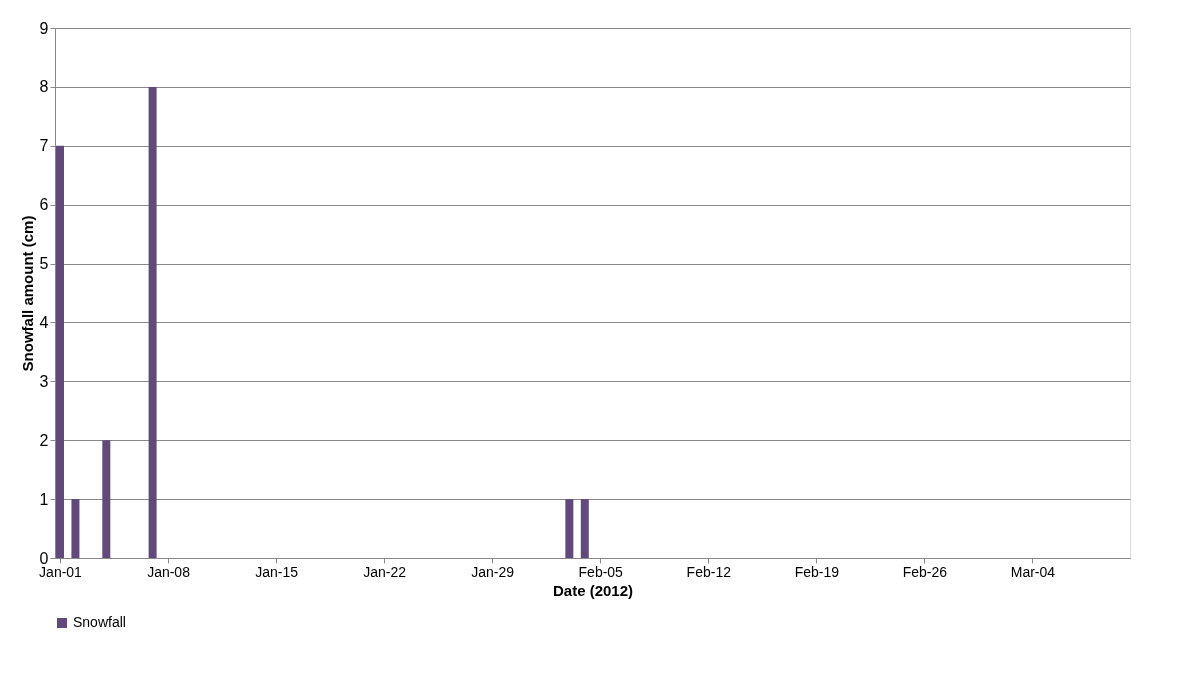 This screenshot has width=1195, height=692. Describe the element at coordinates (817, 571) in the screenshot. I see `x-tick-label: Feb-19` at that location.